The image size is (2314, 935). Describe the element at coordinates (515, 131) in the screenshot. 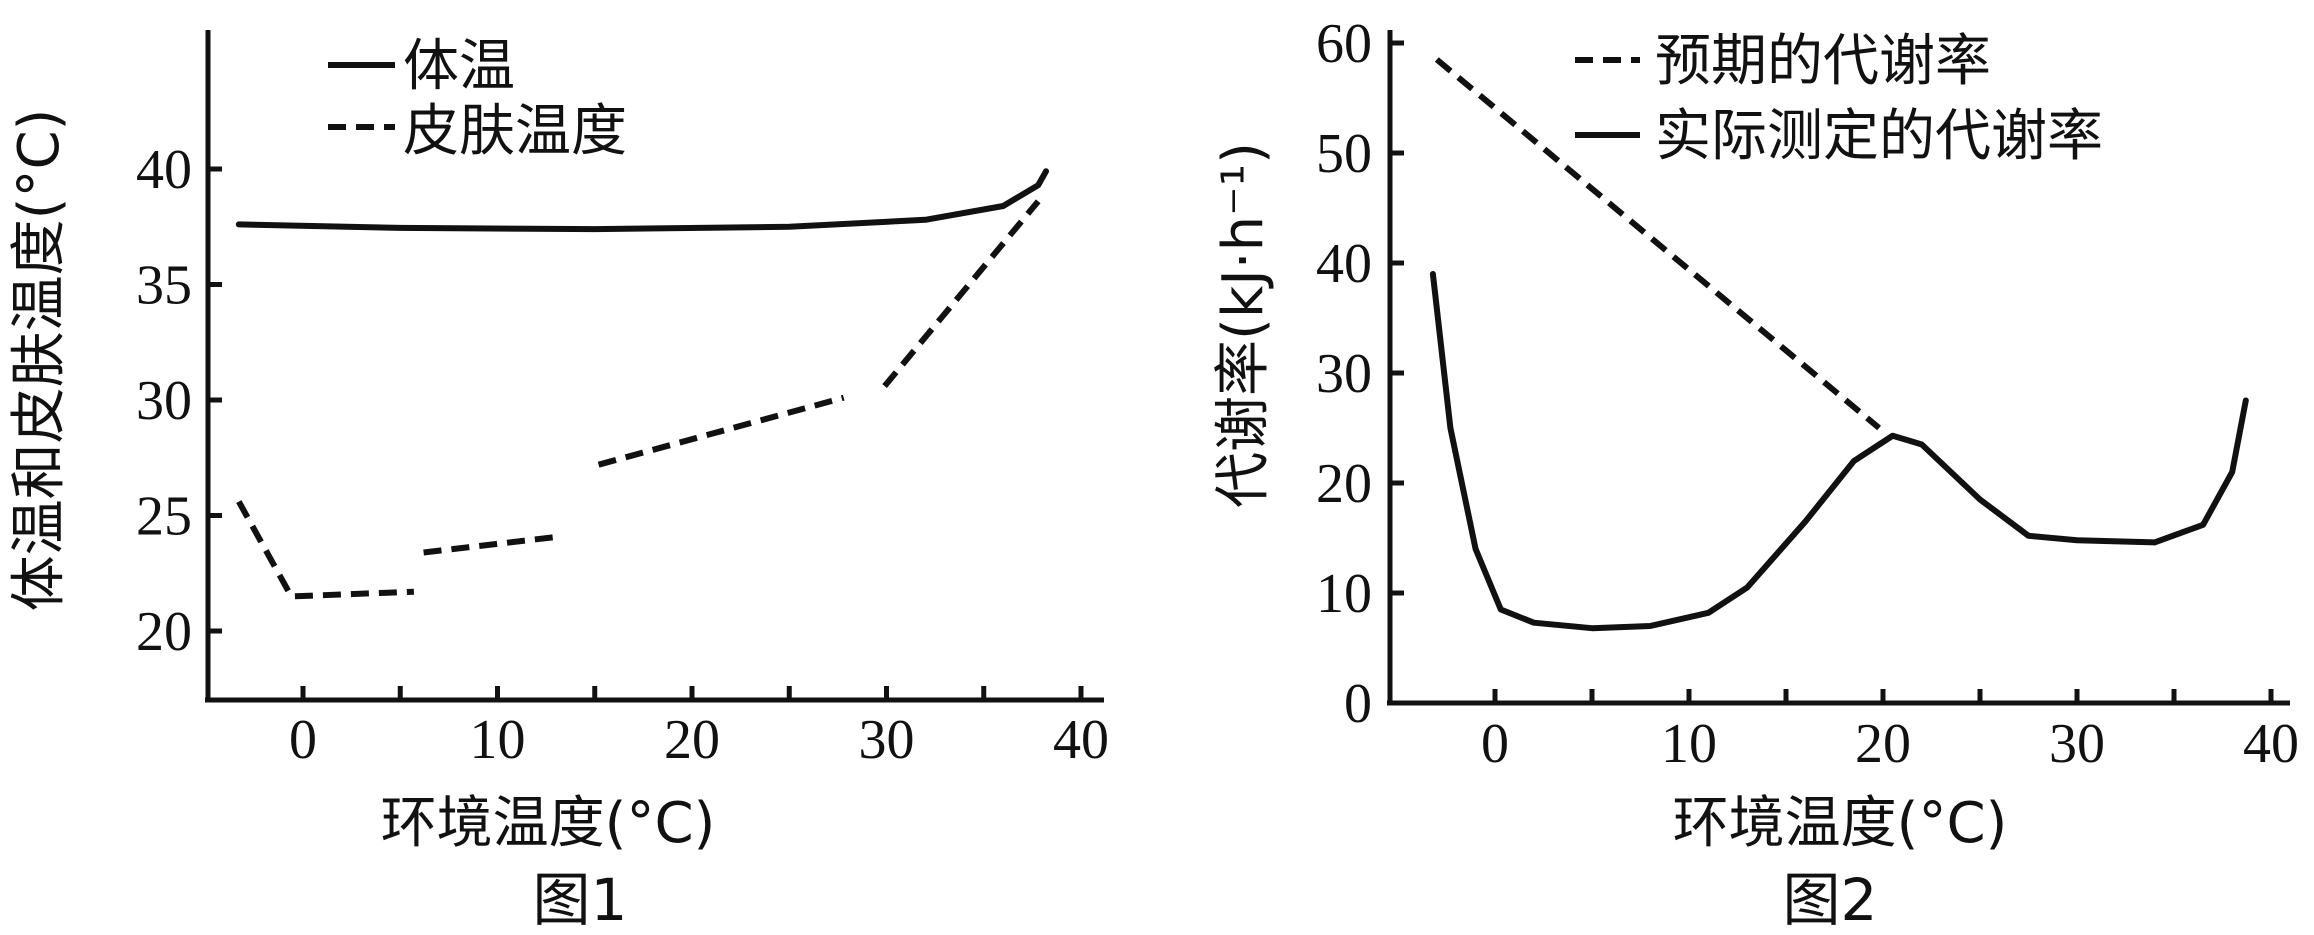

I see `chart-1-legend-label-skin-temp: 皮肤温度` at that location.